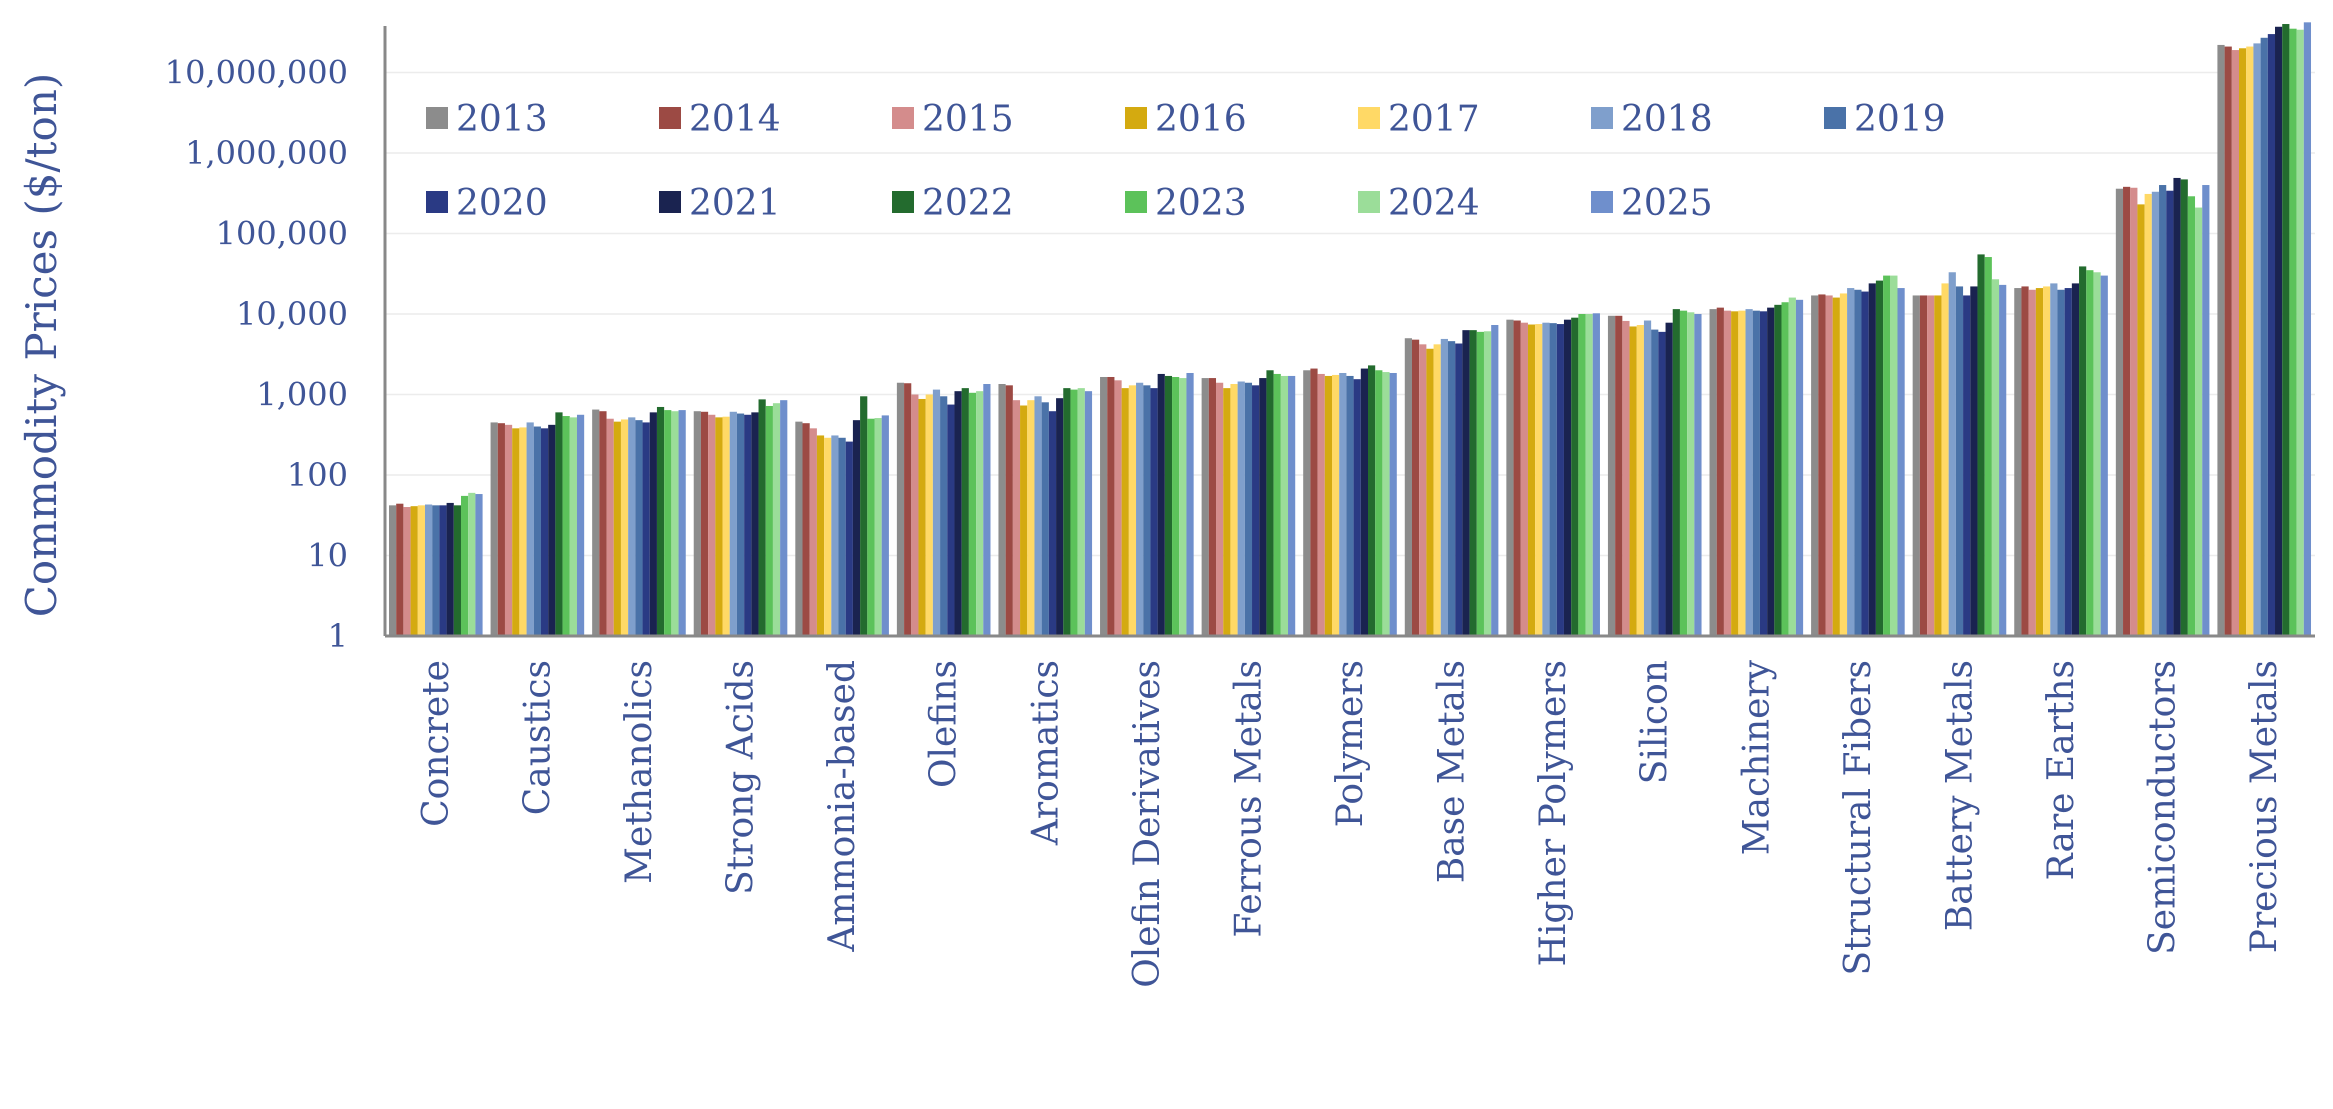 The height and width of the screenshot is (1109, 2333). Describe the element at coordinates (282, 234) in the screenshot. I see `y-tick-label: 100,000` at that location.